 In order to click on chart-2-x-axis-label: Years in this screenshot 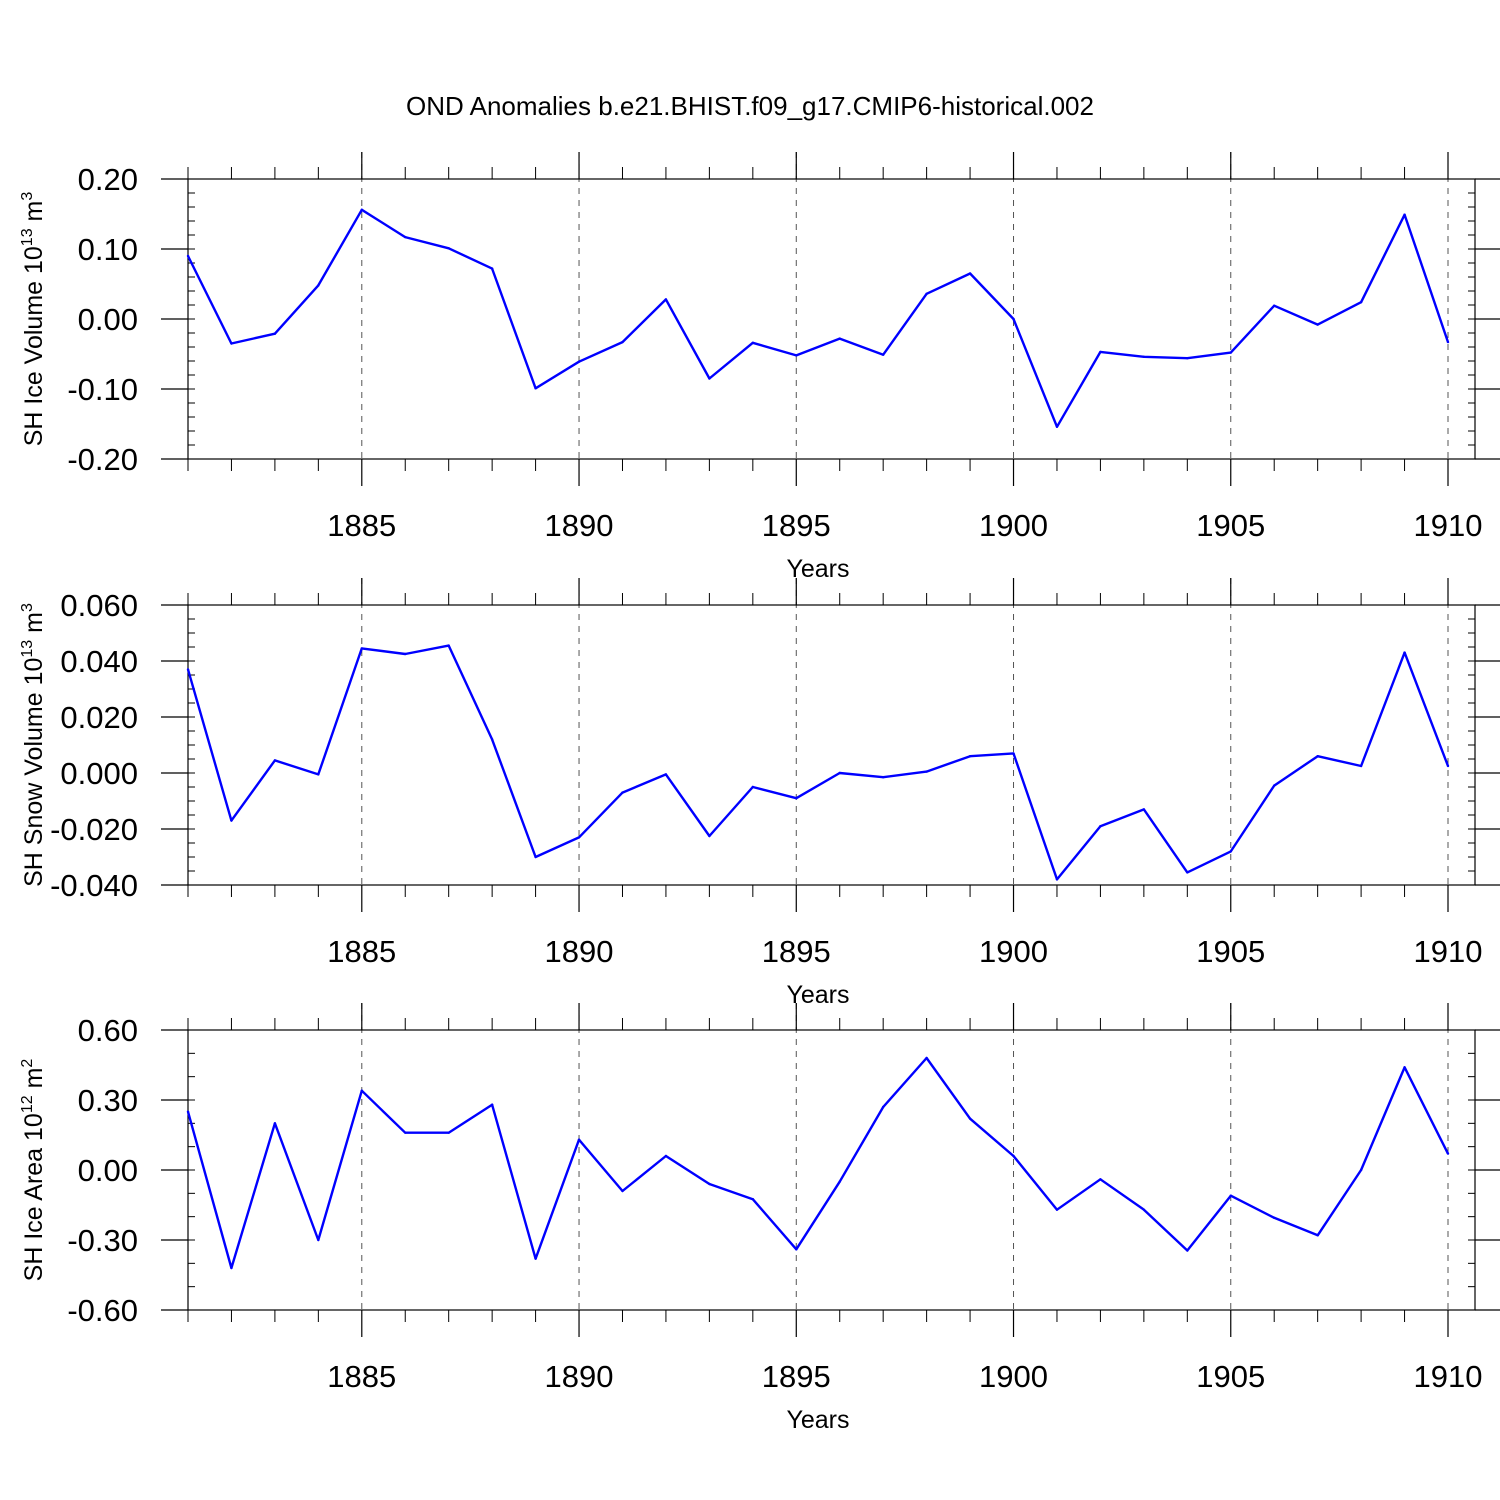, I will do `click(817, 995)`.